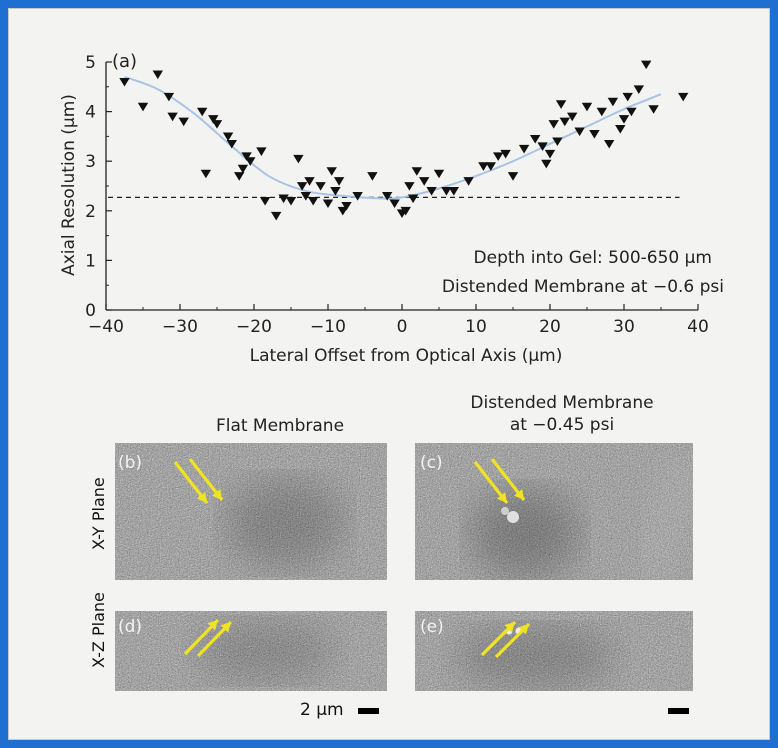 The width and height of the screenshot is (778, 748). I want to click on y-tick-label: 0, so click(90, 311).